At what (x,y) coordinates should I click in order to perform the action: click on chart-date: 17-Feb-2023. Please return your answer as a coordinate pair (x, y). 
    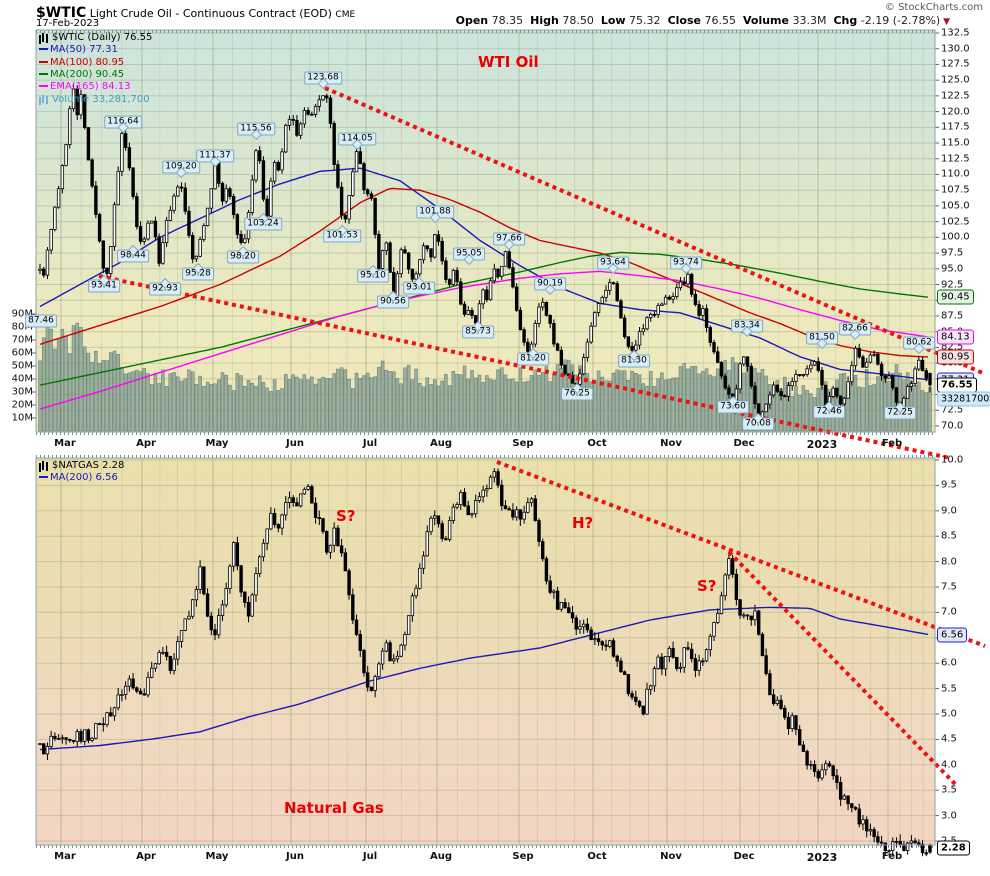
    Looking at the image, I should click on (68, 23).